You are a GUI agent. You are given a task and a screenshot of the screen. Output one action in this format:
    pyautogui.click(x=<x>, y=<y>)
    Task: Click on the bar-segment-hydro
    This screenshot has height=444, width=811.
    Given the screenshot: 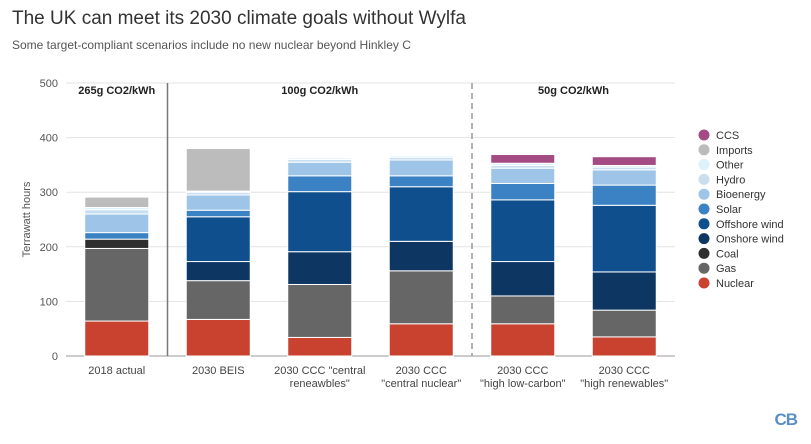 What is the action you would take?
    pyautogui.click(x=117, y=212)
    